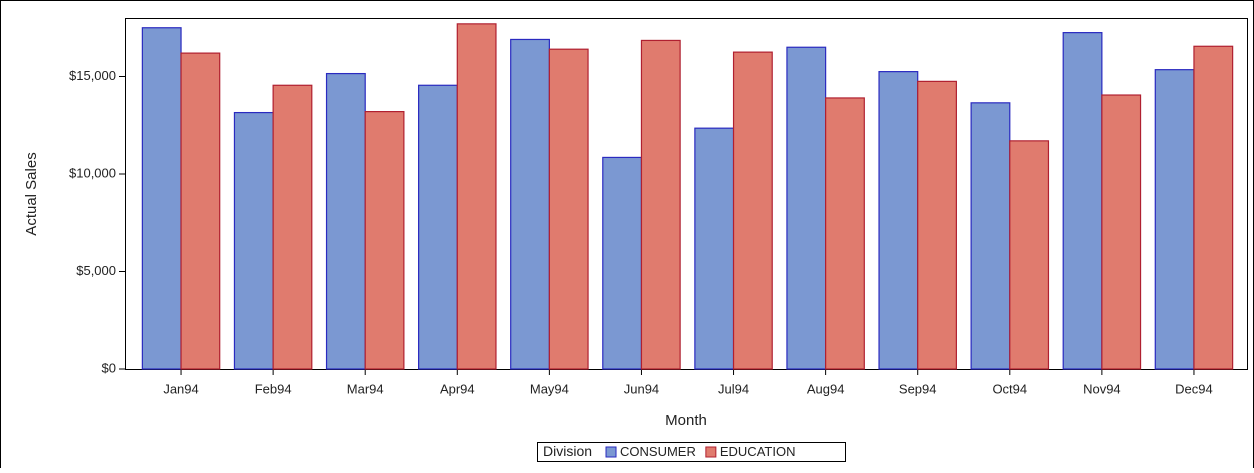  What do you see at coordinates (273, 388) in the screenshot?
I see `x-tick-label: Feb94` at bounding box center [273, 388].